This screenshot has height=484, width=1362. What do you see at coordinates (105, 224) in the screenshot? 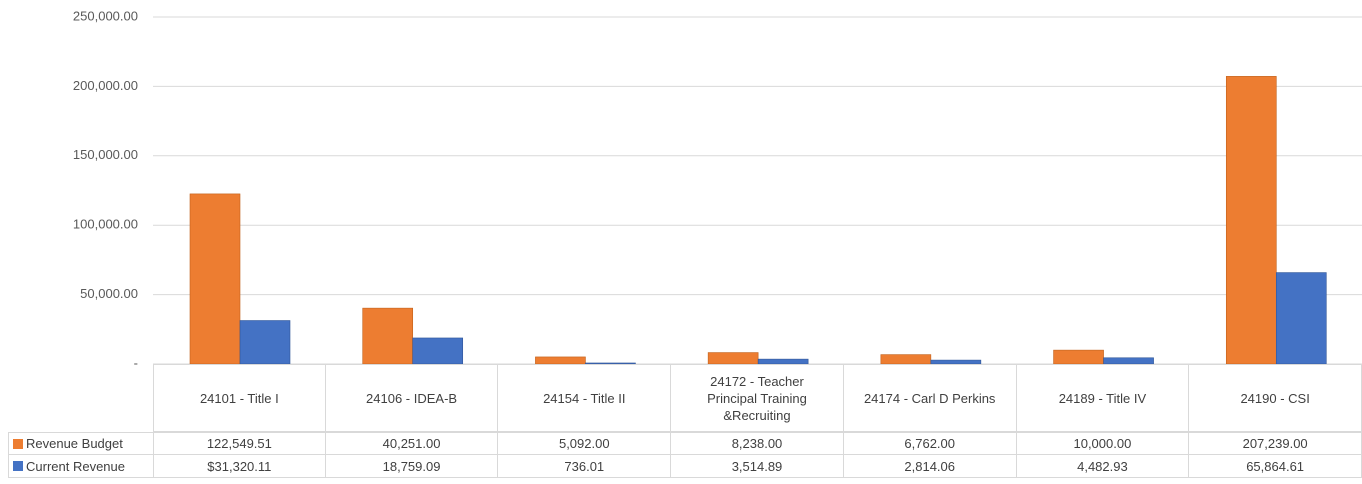
I see `y-tick-label: 100,000.00` at bounding box center [105, 224].